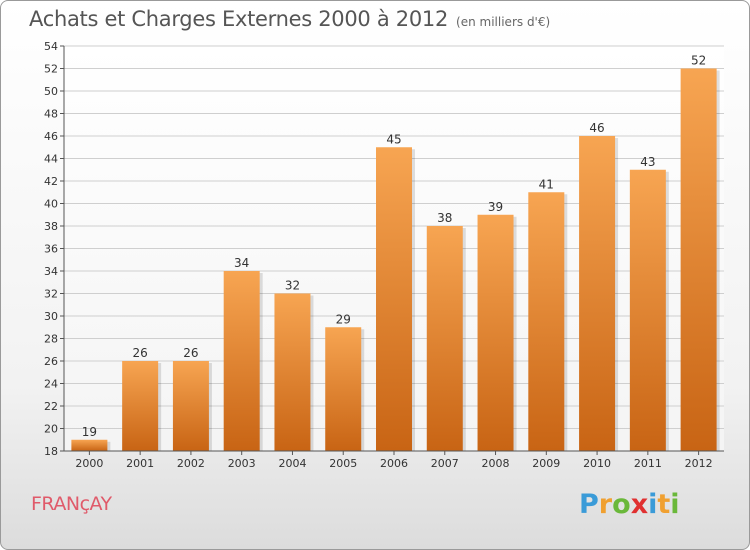 The height and width of the screenshot is (550, 750). What do you see at coordinates (698, 259) in the screenshot?
I see `bar-2012` at bounding box center [698, 259].